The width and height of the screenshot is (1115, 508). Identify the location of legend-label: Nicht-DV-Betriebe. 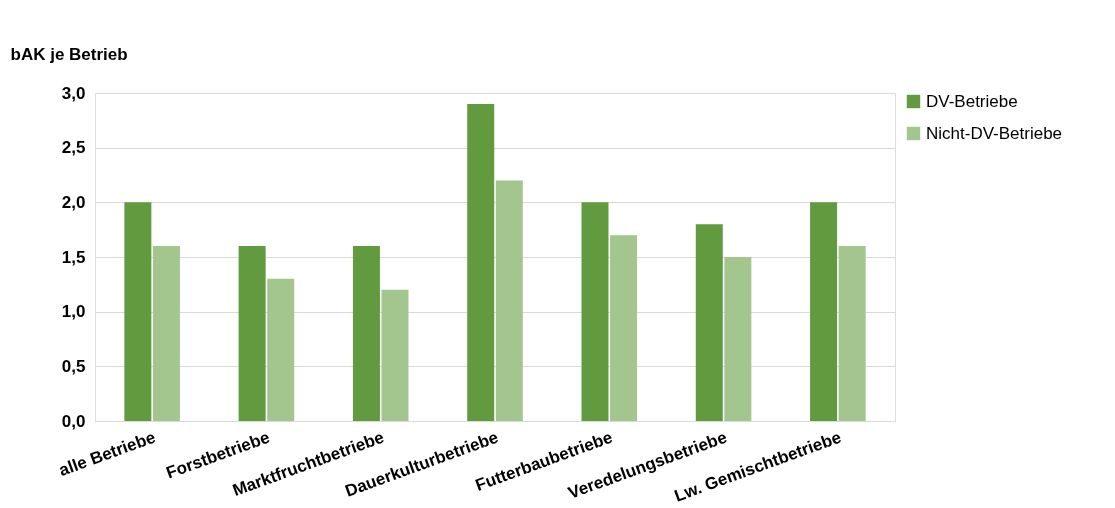
(994, 133).